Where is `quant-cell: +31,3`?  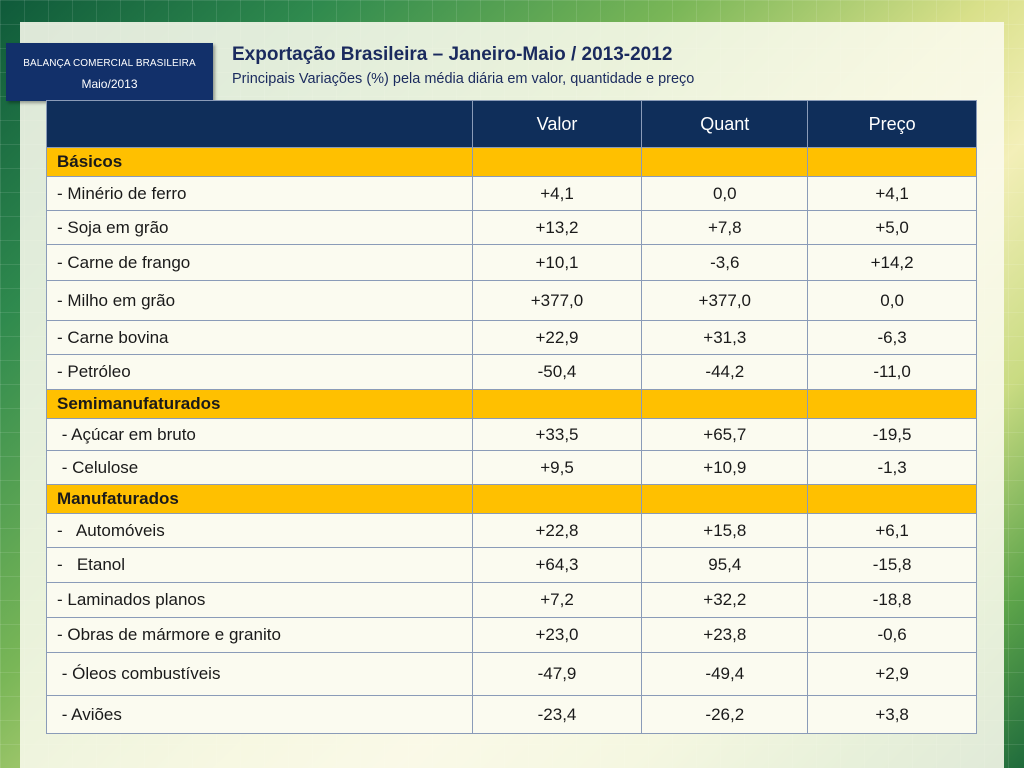
quant-cell: +31,3 is located at coordinates (725, 337).